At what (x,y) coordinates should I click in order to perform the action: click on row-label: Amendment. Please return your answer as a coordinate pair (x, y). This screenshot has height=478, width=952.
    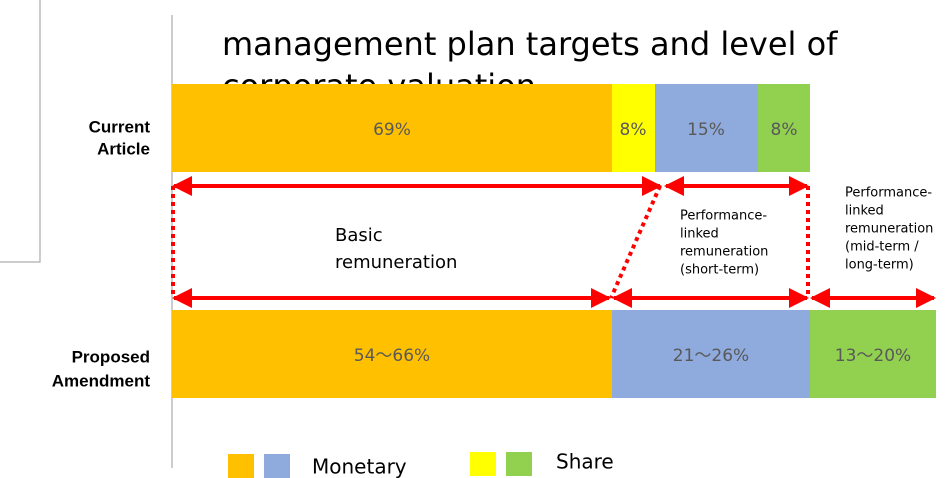
    Looking at the image, I should click on (101, 380).